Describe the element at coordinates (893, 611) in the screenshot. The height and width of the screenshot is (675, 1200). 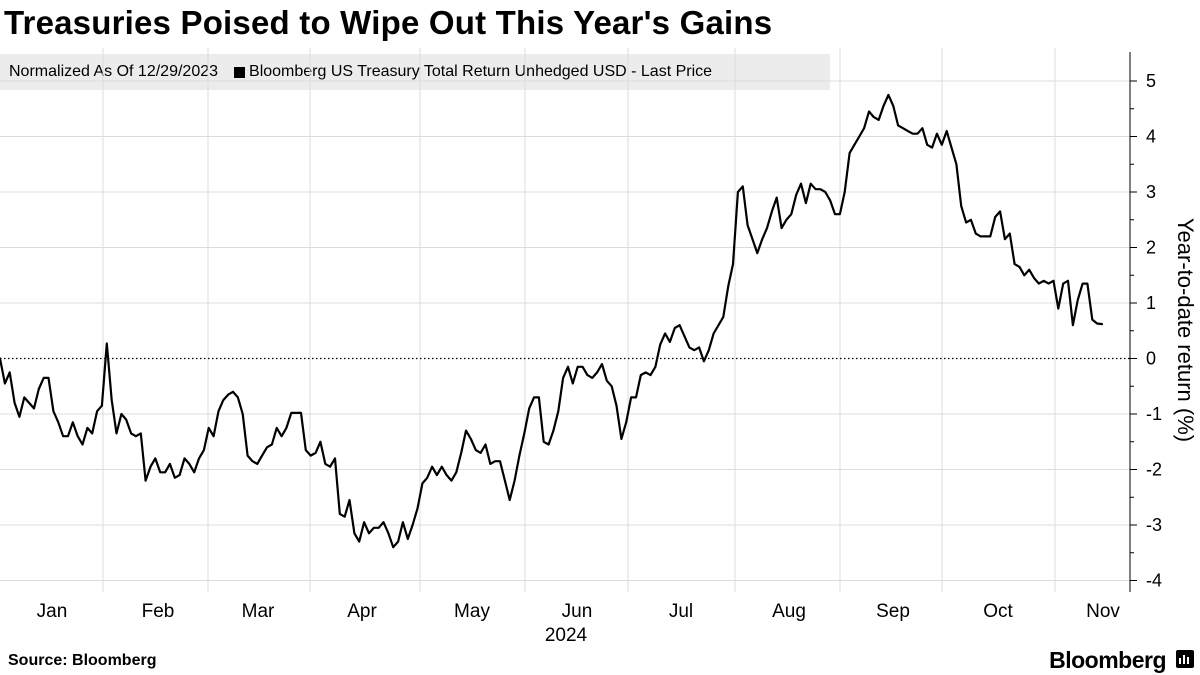
I see `x-tick-label-sep: Sep` at that location.